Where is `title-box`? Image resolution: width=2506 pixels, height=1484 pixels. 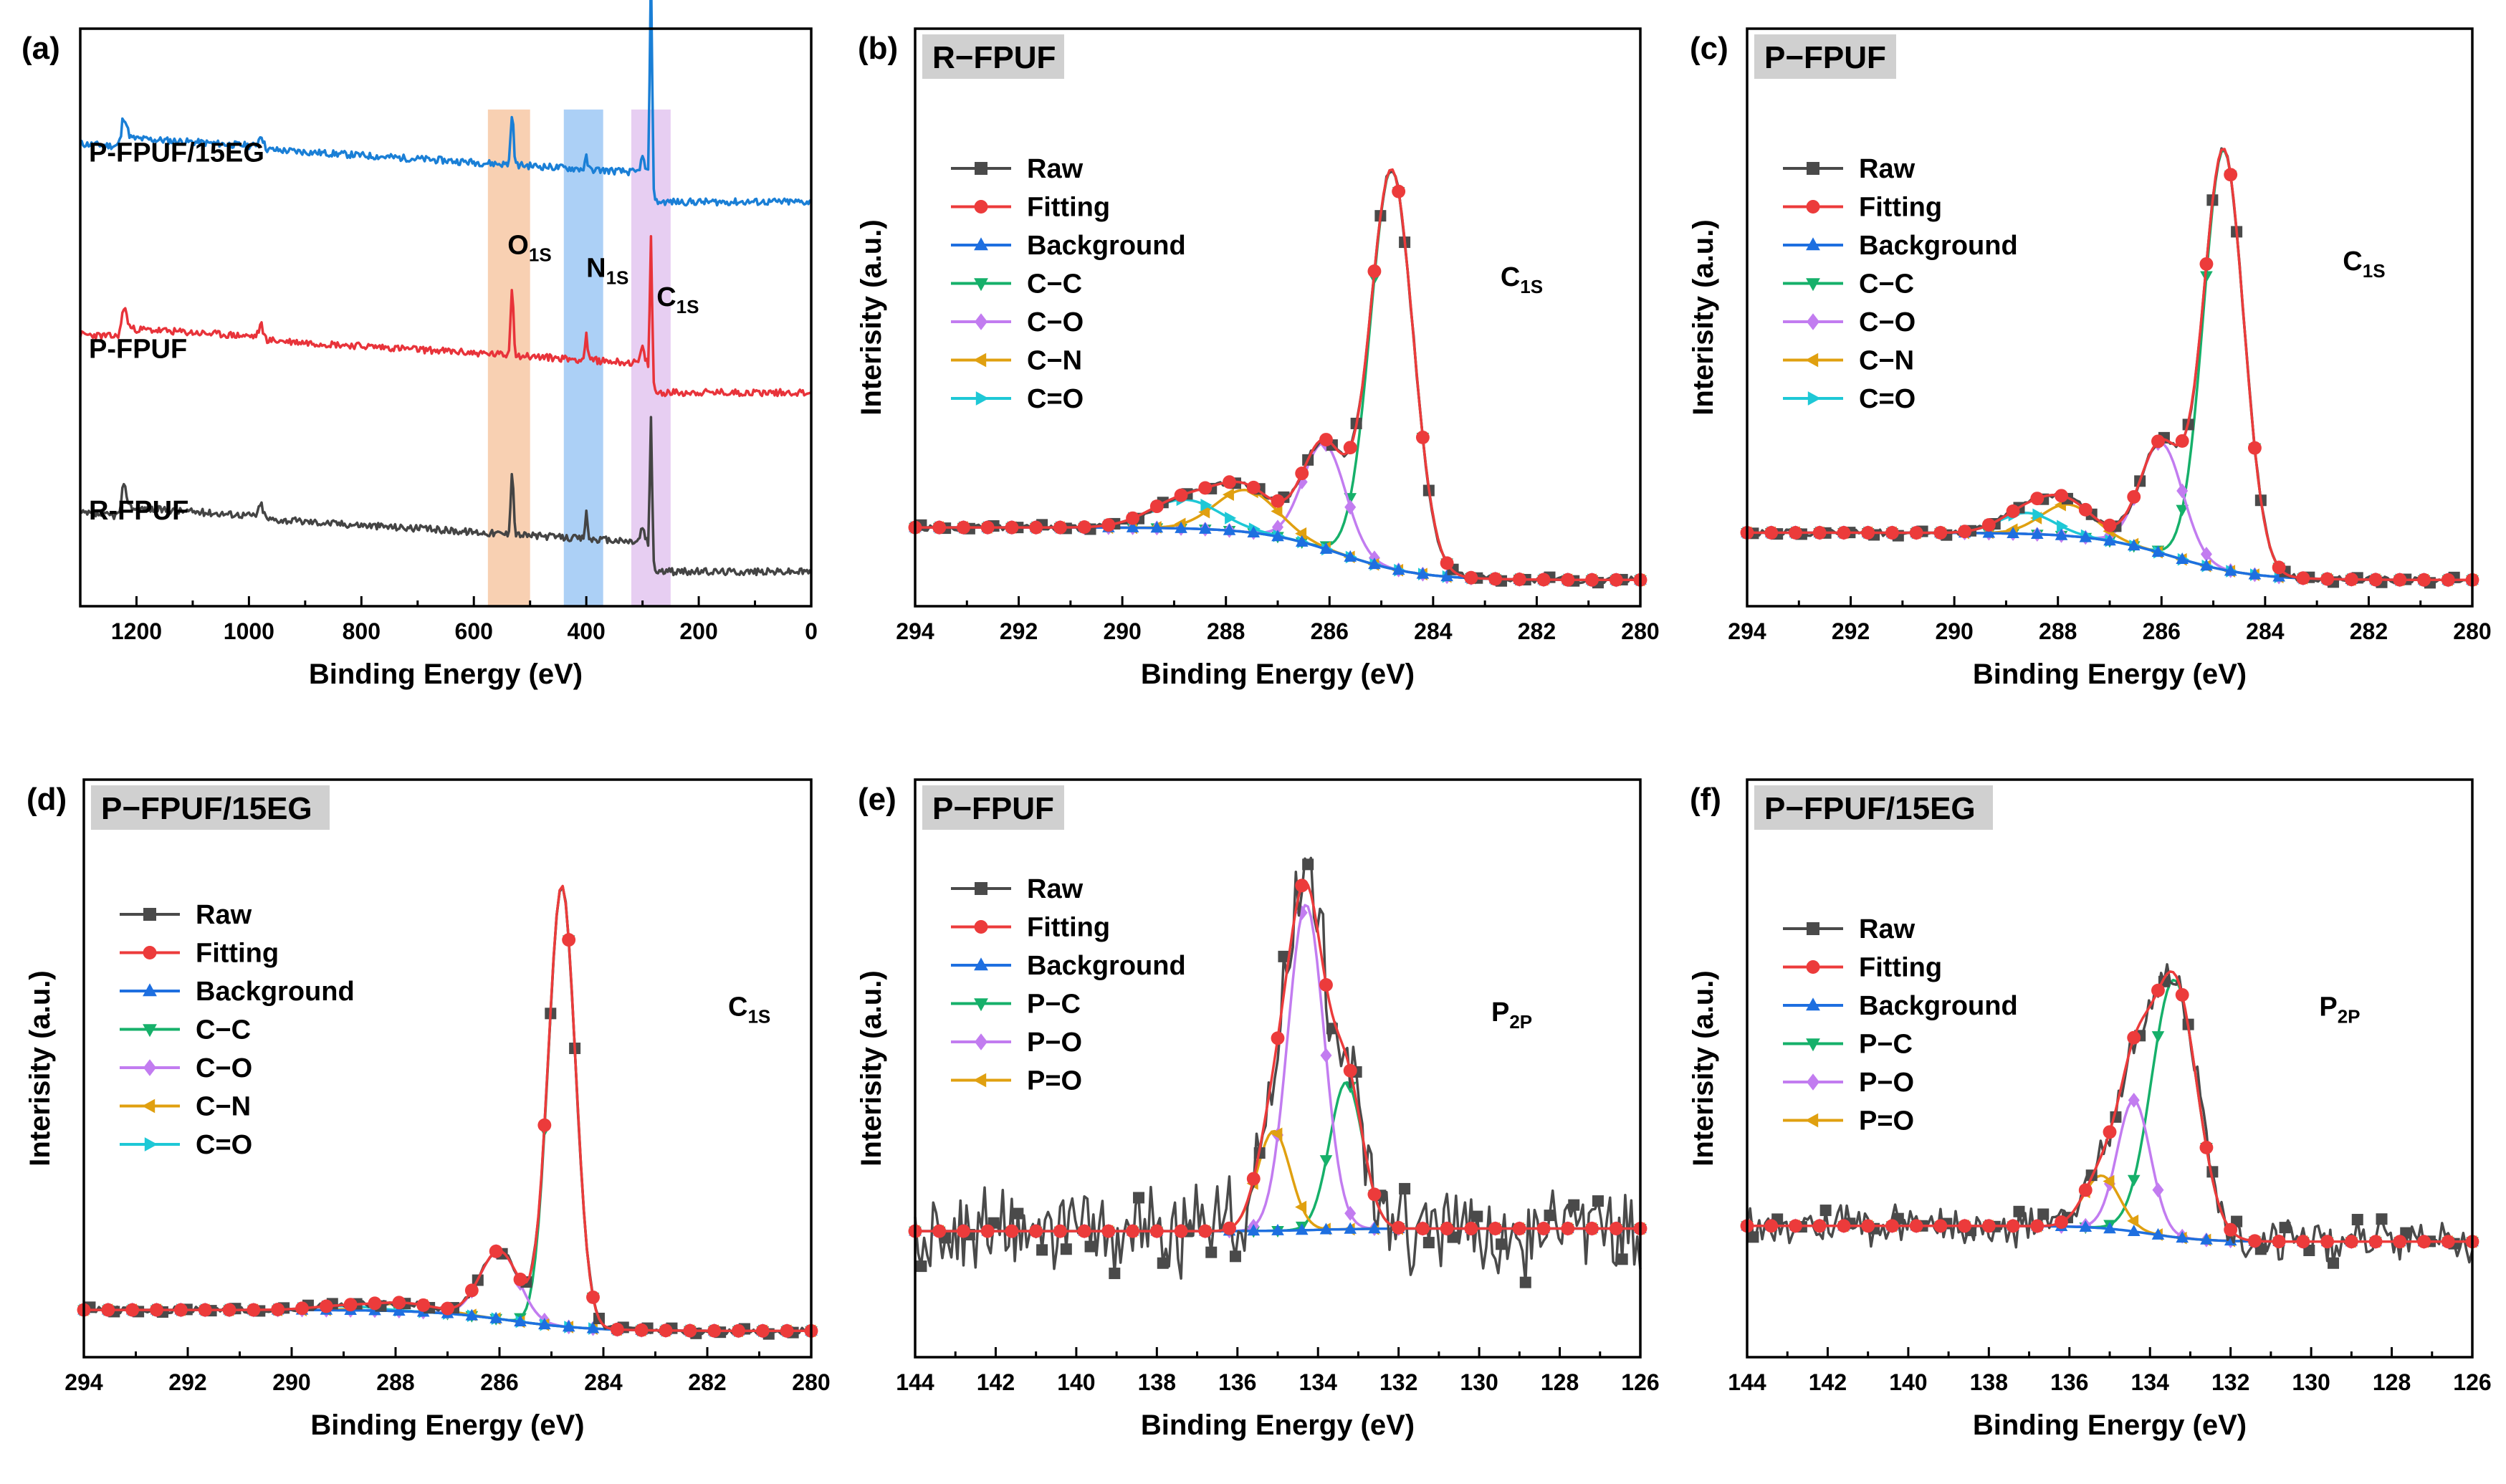 title-box is located at coordinates (993, 807).